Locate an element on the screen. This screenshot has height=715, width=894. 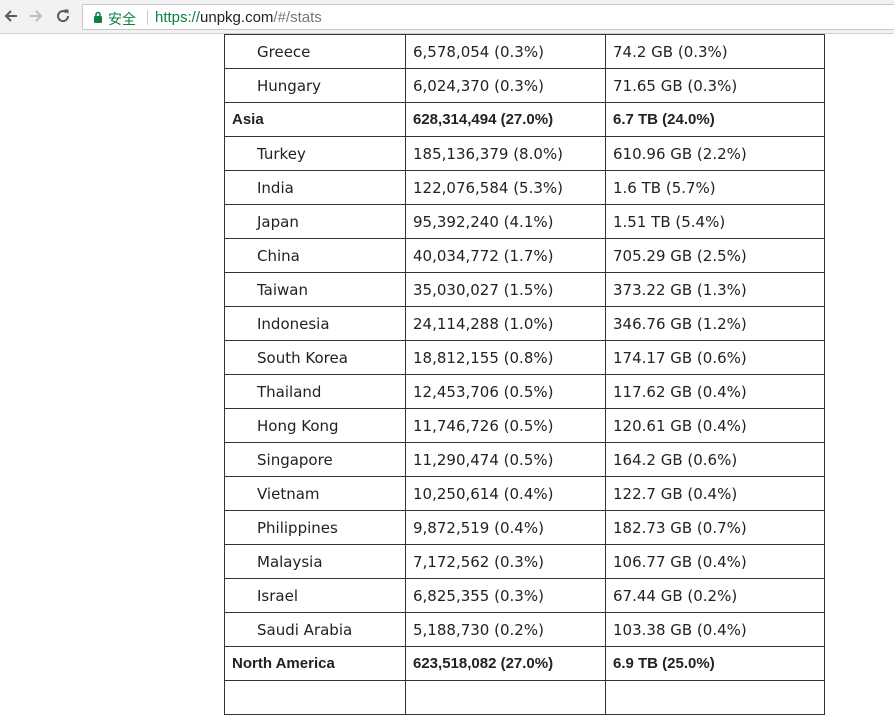
requests-cell: 35,030,027 (1.5%) is located at coordinates (505, 289).